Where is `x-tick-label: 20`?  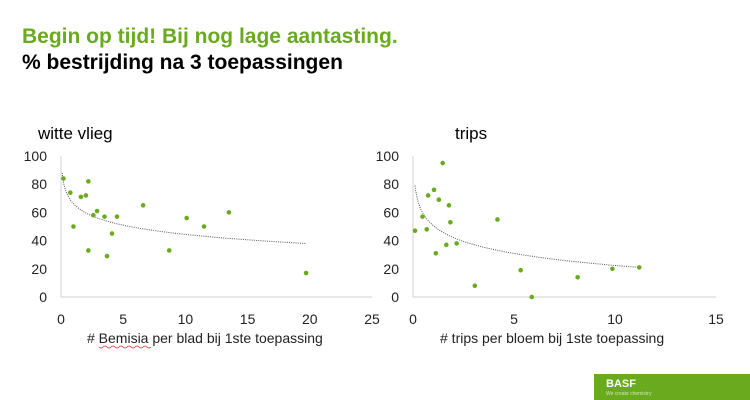
x-tick-label: 20 is located at coordinates (310, 319).